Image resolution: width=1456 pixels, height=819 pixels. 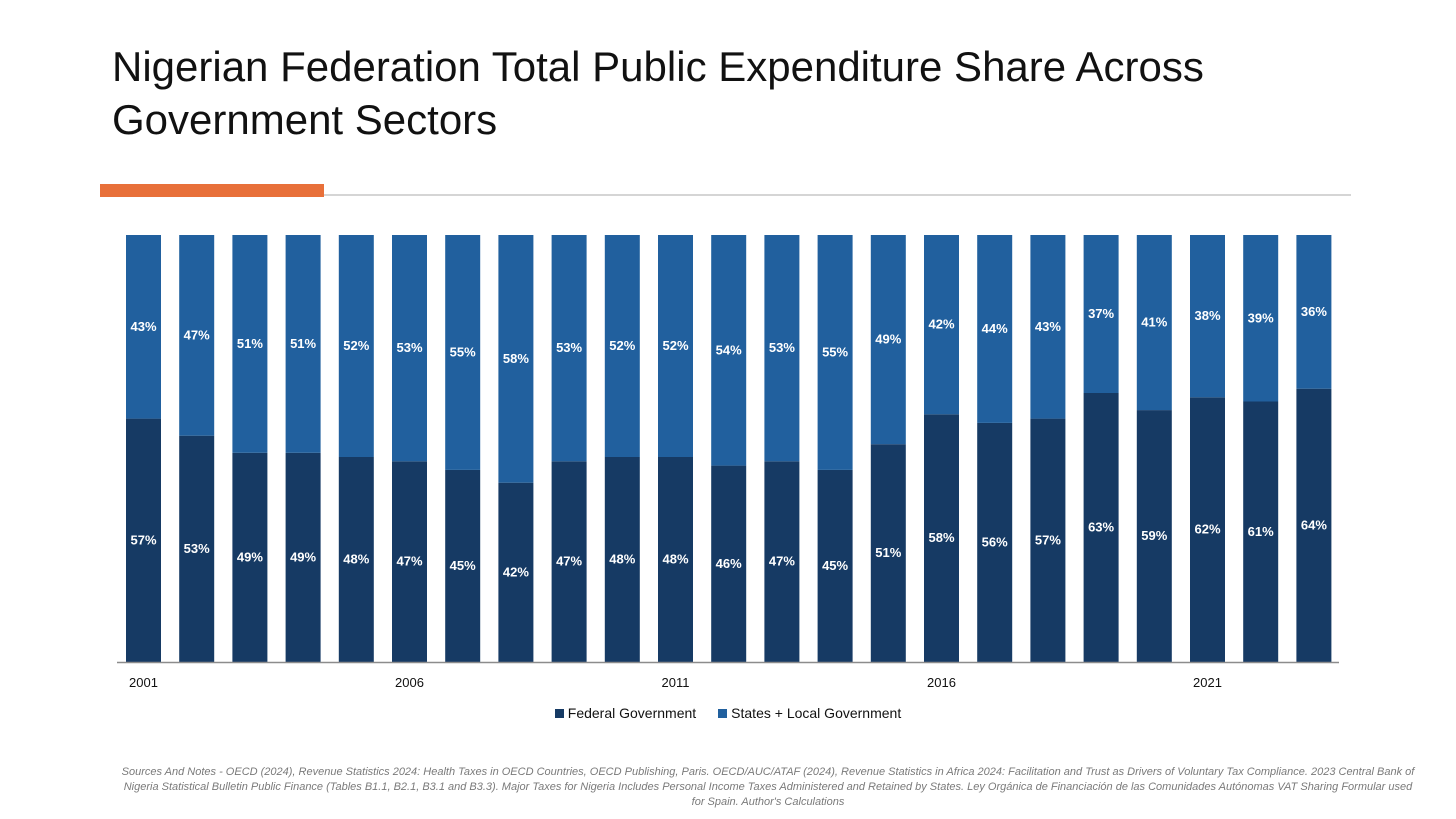 I want to click on data-label-states-local-government-2020: 41%, so click(x=1154, y=322).